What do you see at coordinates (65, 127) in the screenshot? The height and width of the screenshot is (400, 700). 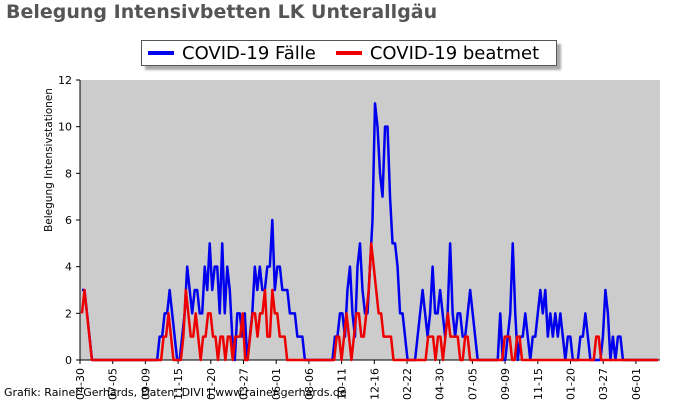 I see `y-tick-label: 10` at bounding box center [65, 127].